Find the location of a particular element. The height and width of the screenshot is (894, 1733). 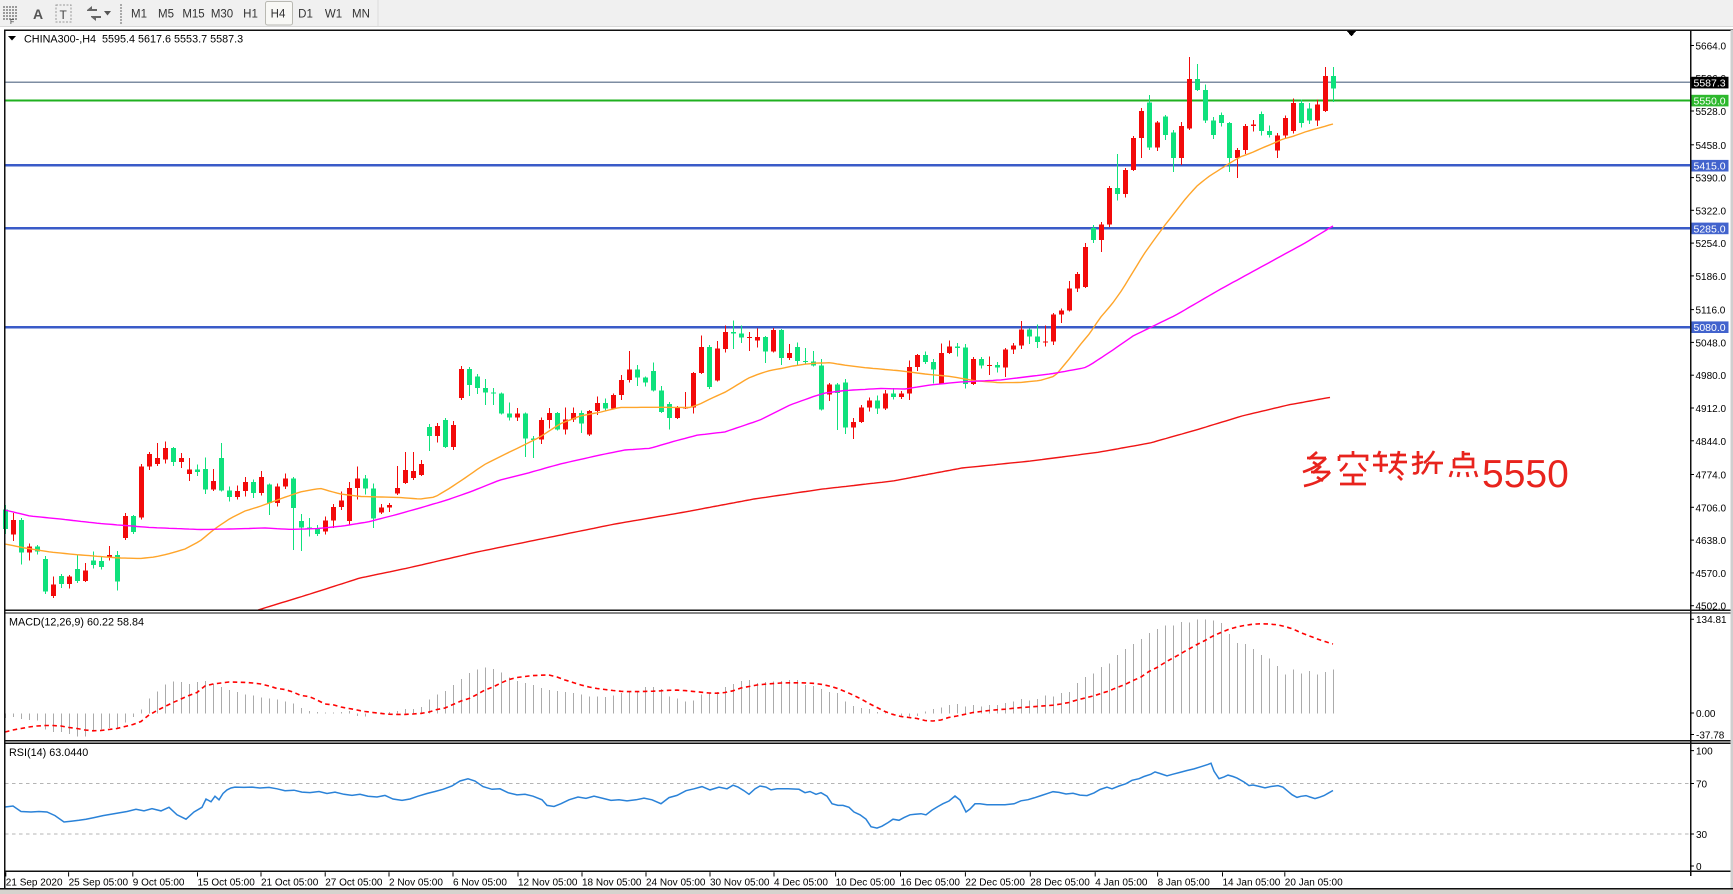

svg-text: -37.78 is located at coordinates (1710, 736).